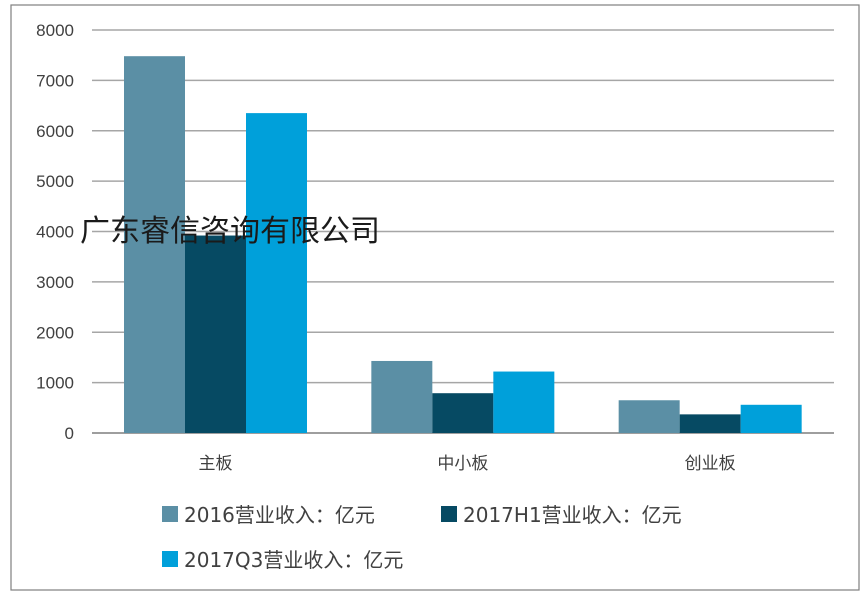  What do you see at coordinates (55, 30) in the screenshot?
I see `y-tick-label: 8000` at bounding box center [55, 30].